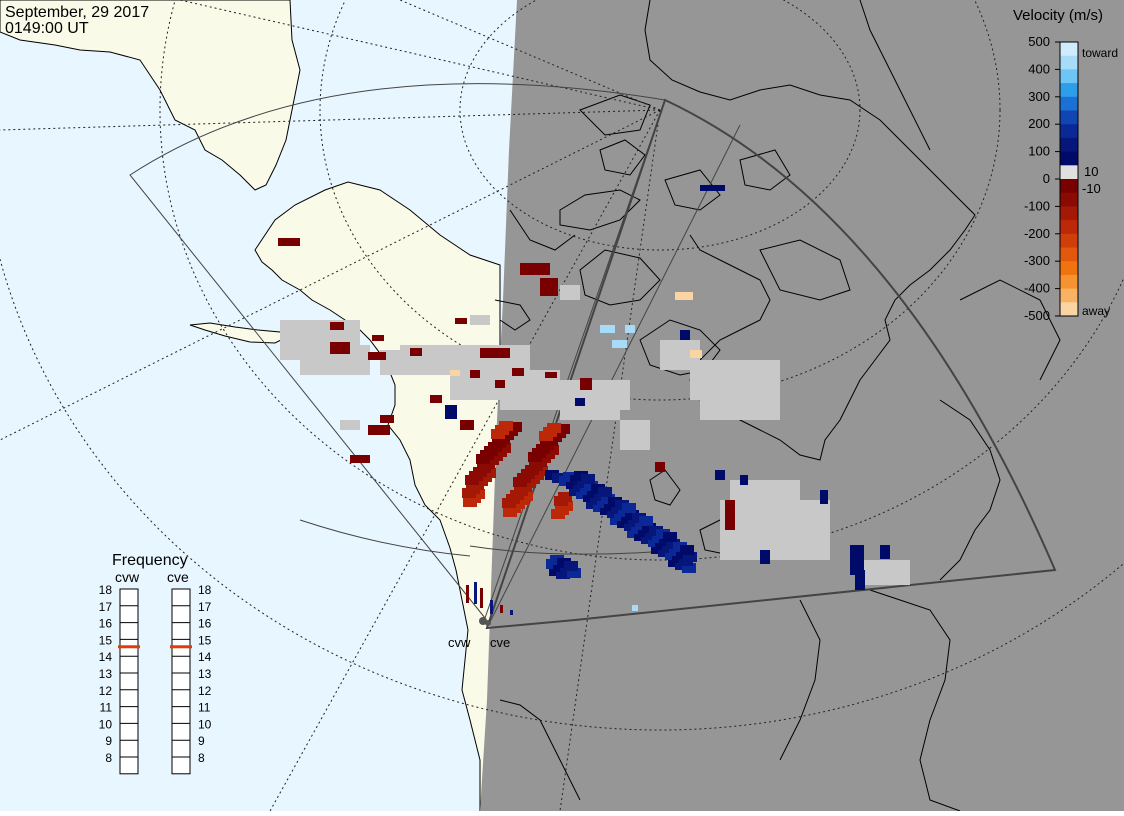  Describe the element at coordinates (77, 12) in the screenshot. I see `date-label: September, 29 2017` at that location.